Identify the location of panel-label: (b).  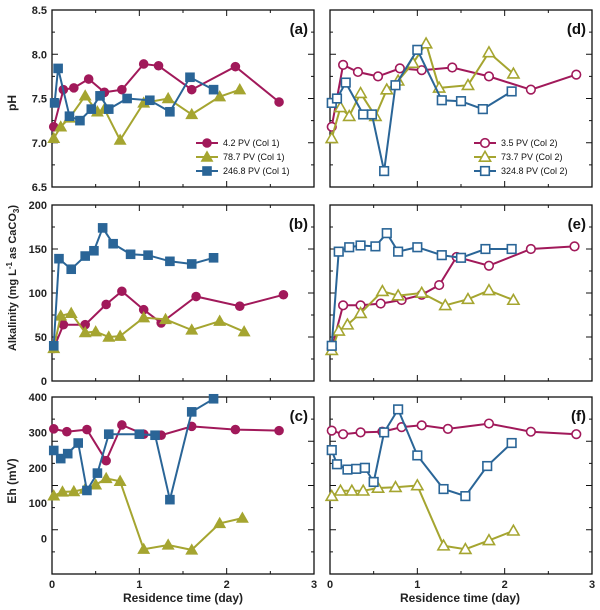
(298, 224).